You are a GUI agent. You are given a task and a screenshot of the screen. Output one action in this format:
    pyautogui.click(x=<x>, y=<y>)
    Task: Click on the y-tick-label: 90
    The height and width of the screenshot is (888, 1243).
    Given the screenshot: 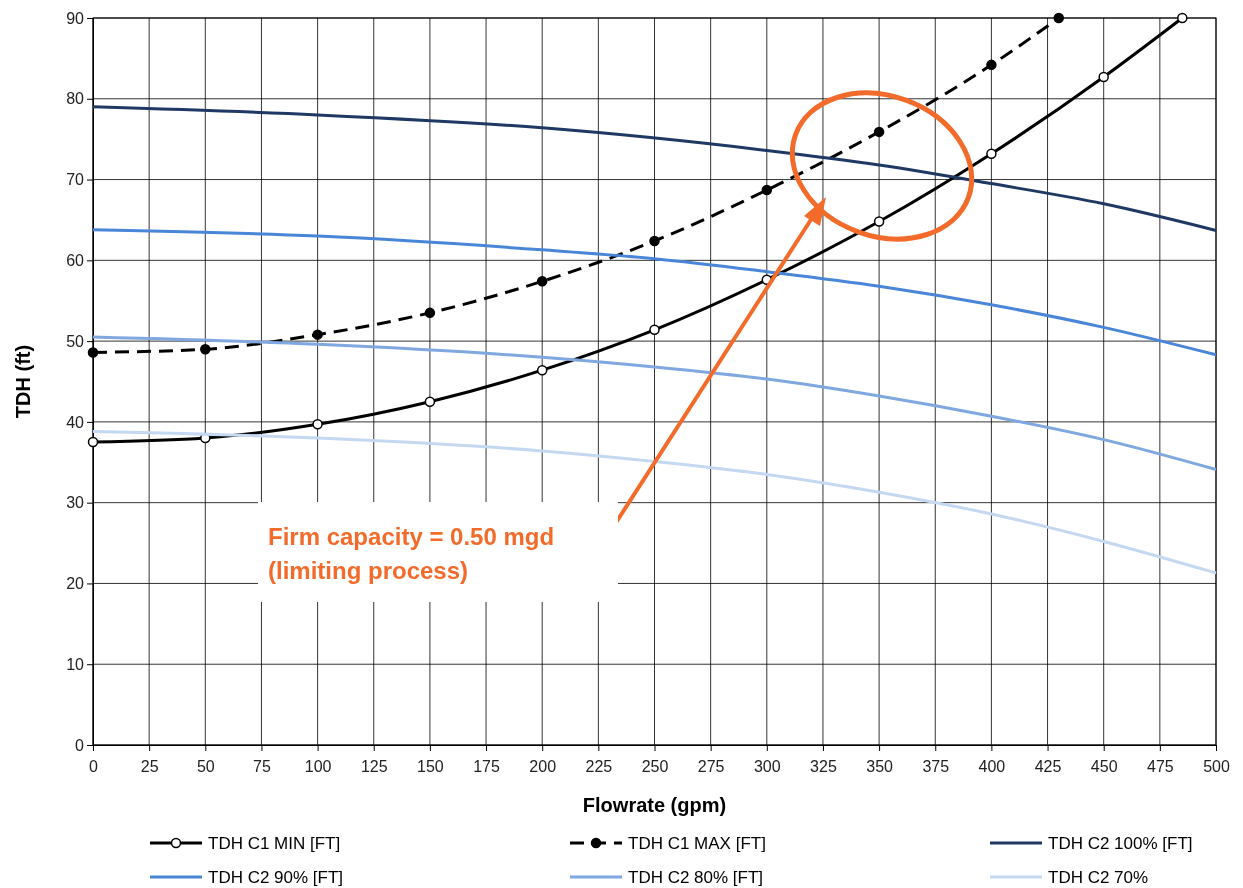 What is the action you would take?
    pyautogui.click(x=75, y=18)
    